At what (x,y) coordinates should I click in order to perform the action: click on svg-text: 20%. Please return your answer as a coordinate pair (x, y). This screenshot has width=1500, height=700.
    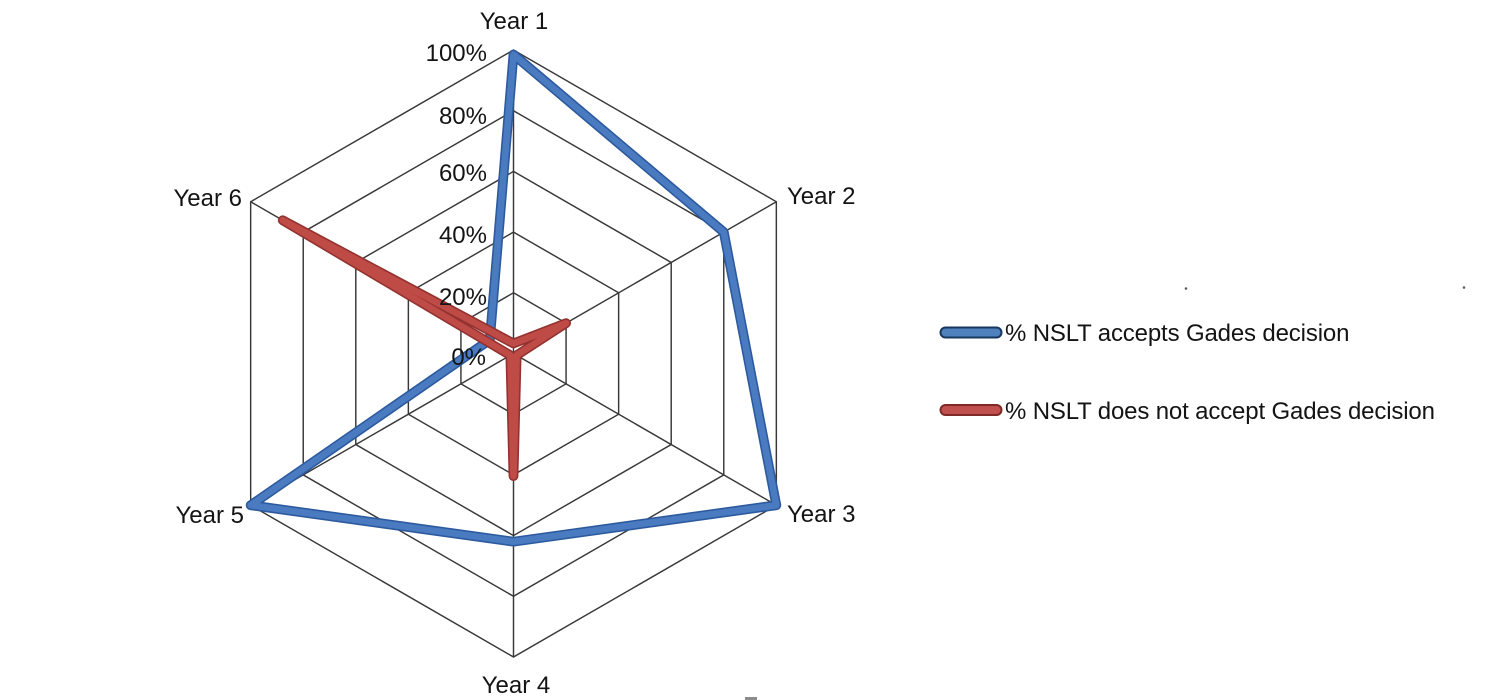
    Looking at the image, I should click on (463, 297).